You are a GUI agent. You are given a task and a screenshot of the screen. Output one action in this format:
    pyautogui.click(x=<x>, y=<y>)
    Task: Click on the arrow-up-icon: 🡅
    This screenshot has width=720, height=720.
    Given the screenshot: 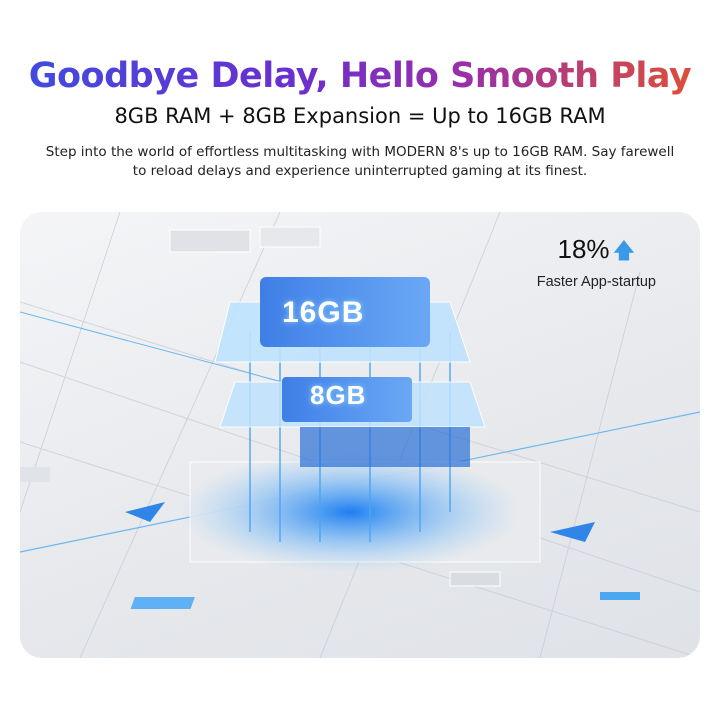 What is the action you would take?
    pyautogui.click(x=624, y=251)
    